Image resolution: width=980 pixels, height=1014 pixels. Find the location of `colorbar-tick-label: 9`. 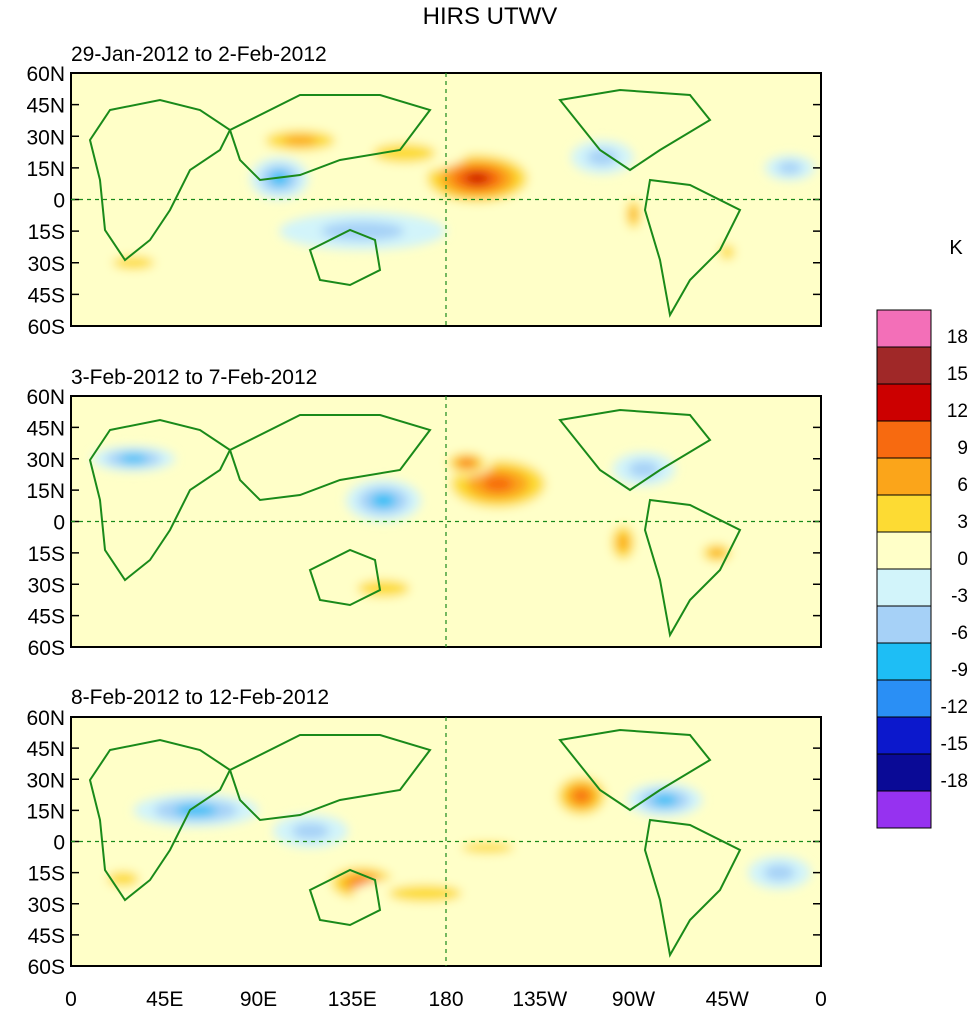

colorbar-tick-label: 9 is located at coordinates (962, 448).